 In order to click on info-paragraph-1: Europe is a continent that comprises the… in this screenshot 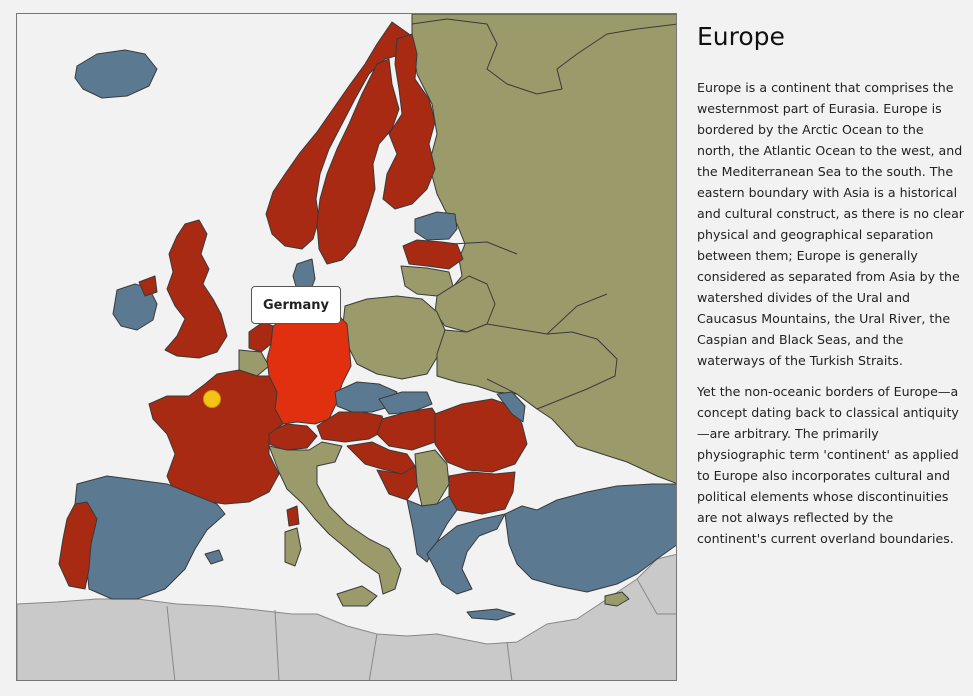, I will do `click(831, 224)`.